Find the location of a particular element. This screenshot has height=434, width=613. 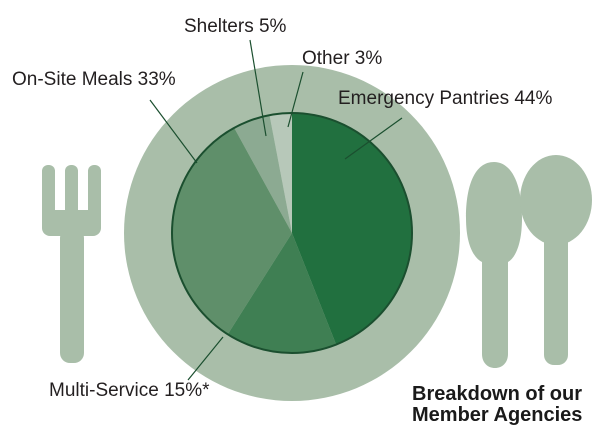

slice-label: On-Site Meals 33% is located at coordinates (94, 79).